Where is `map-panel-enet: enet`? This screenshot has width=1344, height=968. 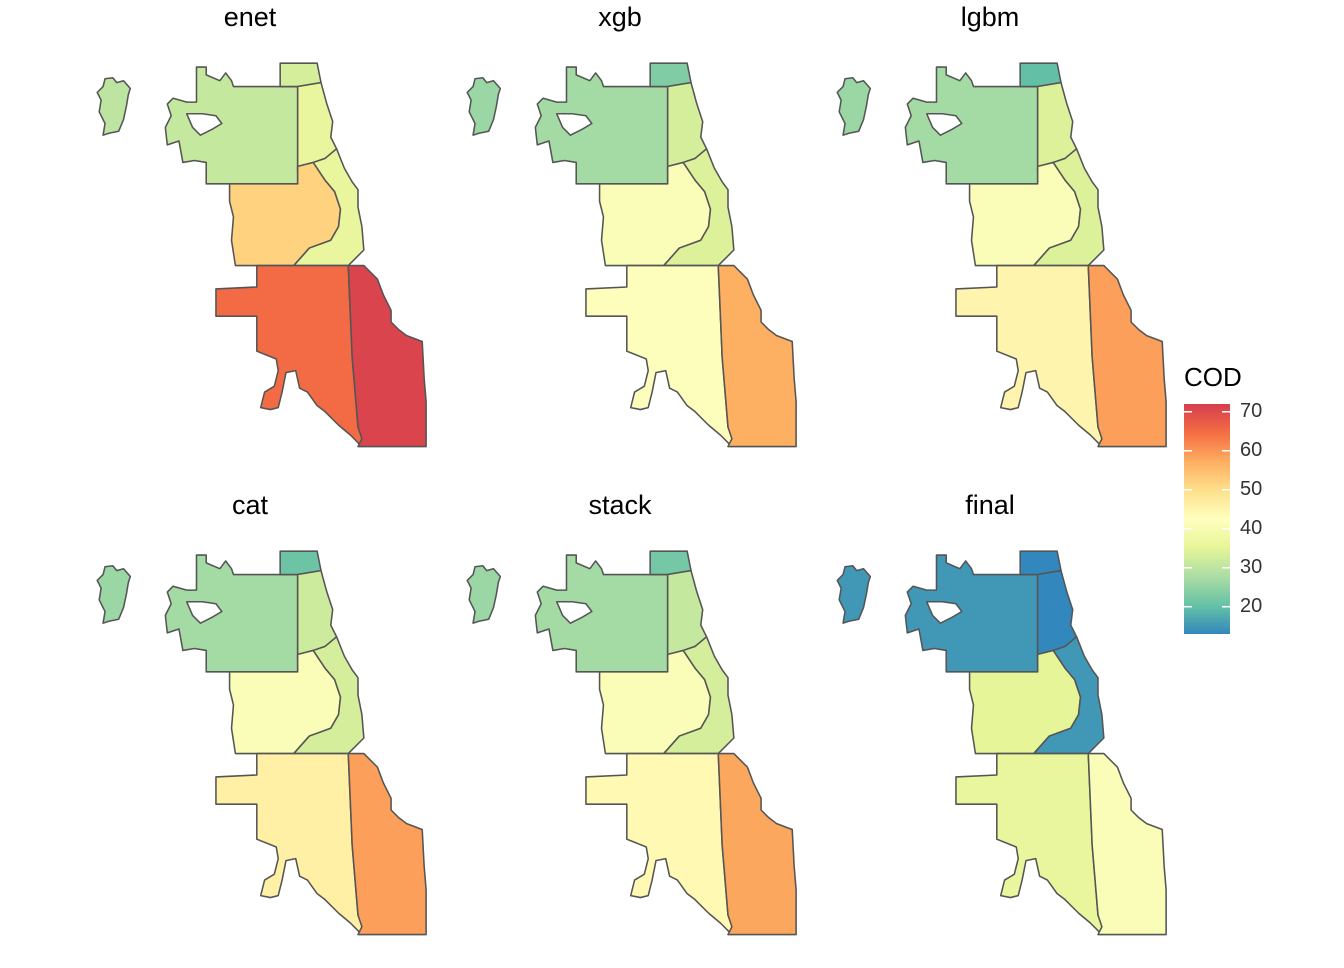 map-panel-enet: enet is located at coordinates (250, 240).